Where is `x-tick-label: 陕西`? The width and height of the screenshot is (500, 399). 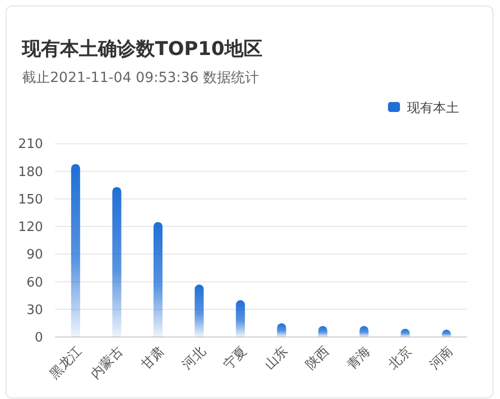 x-tick-label: 陕西 is located at coordinates (317, 359).